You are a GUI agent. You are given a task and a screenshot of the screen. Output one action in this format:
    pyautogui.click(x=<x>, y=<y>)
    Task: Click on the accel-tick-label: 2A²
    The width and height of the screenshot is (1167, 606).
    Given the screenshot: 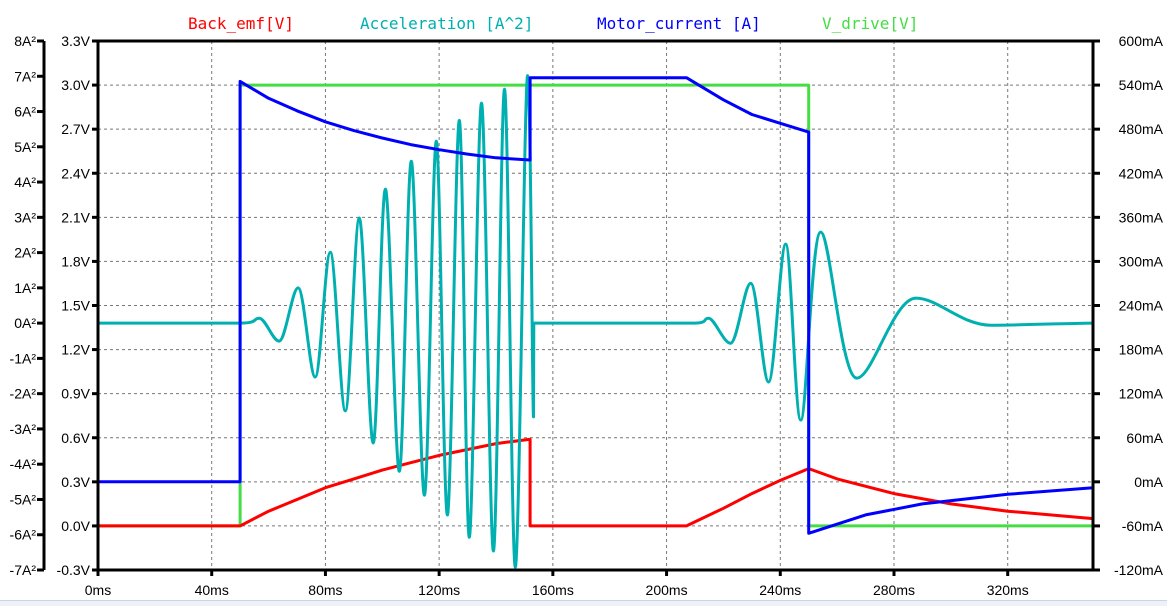 What is the action you would take?
    pyautogui.click(x=25, y=253)
    